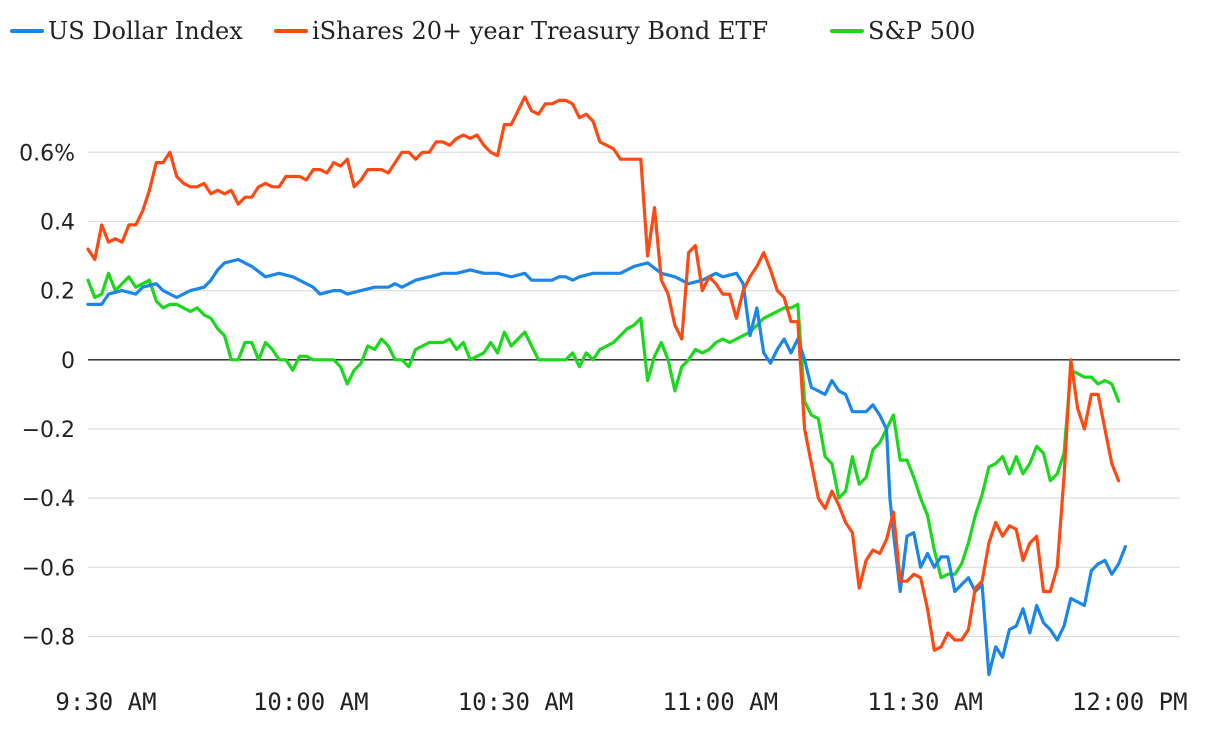  I want to click on x-tick-label: 11:30 AM, so click(925, 702).